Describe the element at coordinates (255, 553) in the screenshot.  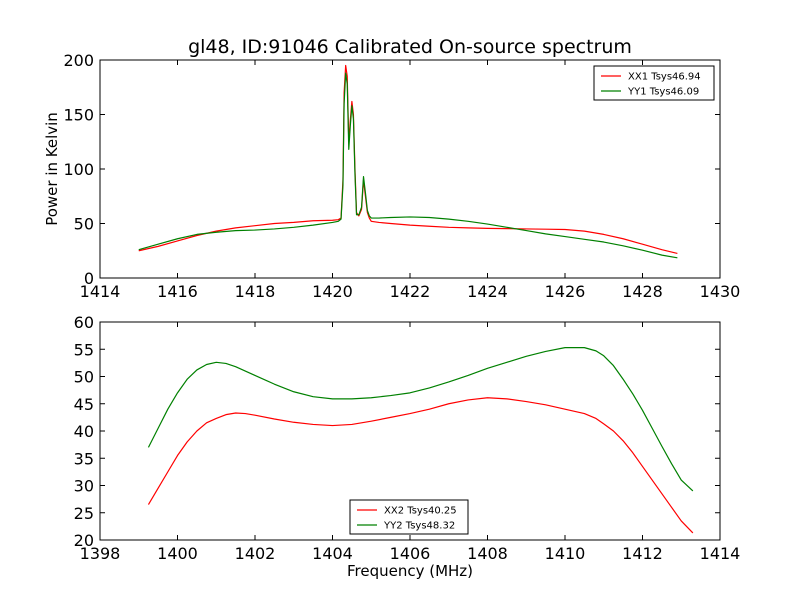
I see `x-tick-label: 1402` at that location.